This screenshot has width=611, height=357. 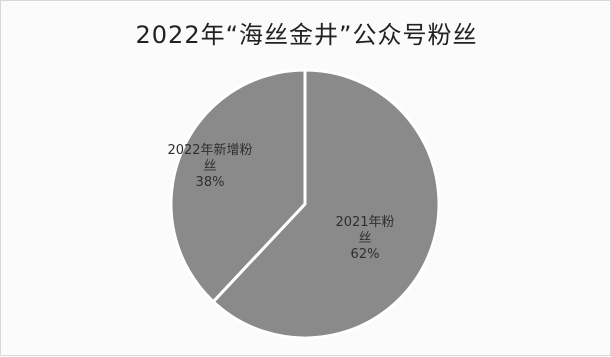 What do you see at coordinates (209, 166) in the screenshot?
I see `pie-label-0: 2022年新增粉丝 38%` at bounding box center [209, 166].